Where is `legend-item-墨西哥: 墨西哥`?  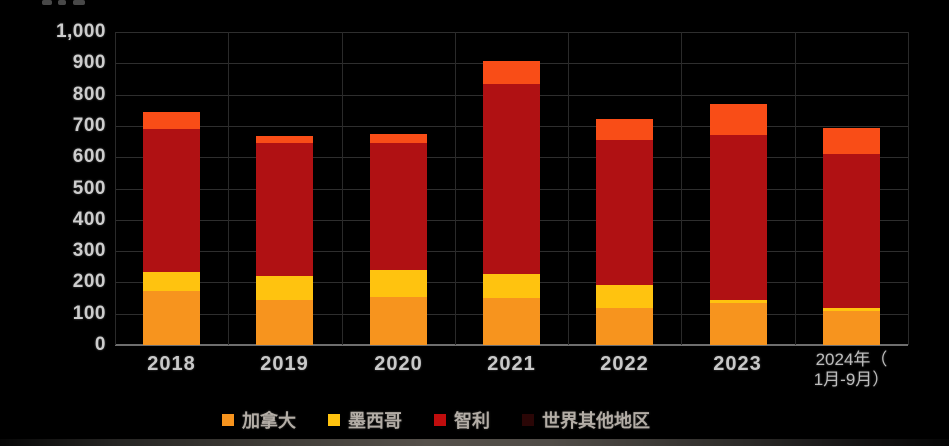 legend-item-墨西哥: 墨西哥 is located at coordinates (365, 420).